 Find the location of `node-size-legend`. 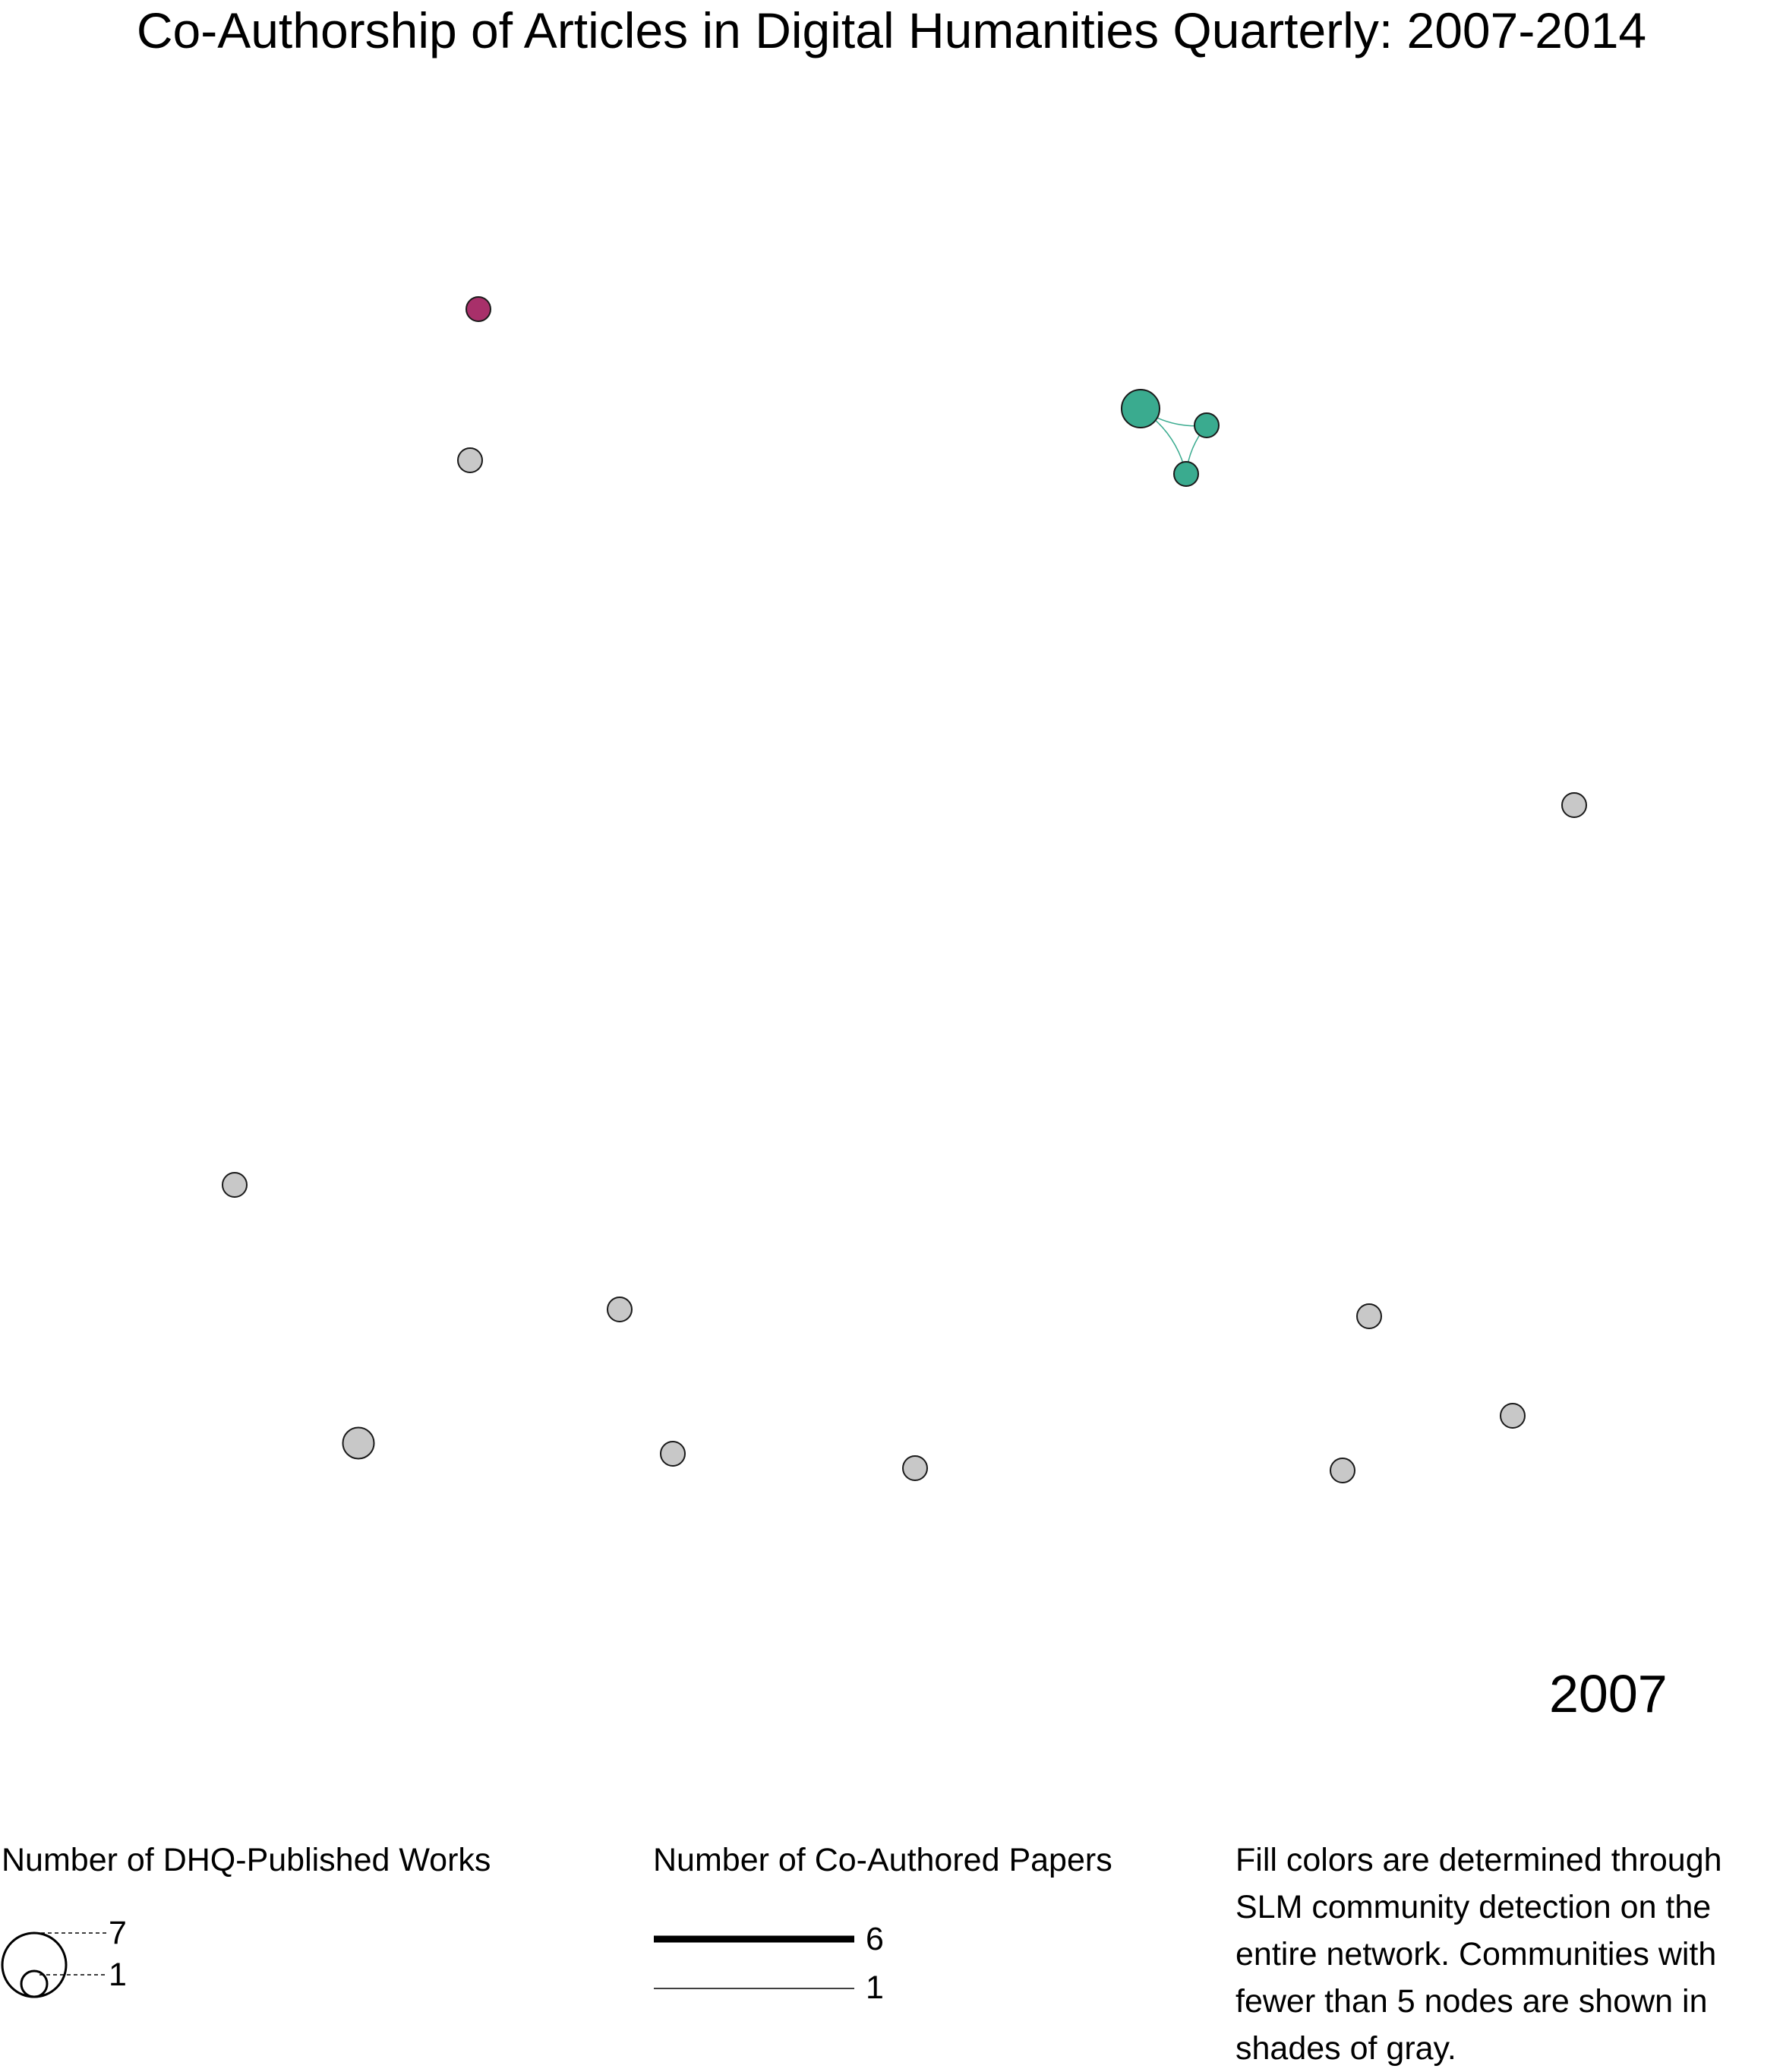

node-size-legend is located at coordinates (53, 1964).